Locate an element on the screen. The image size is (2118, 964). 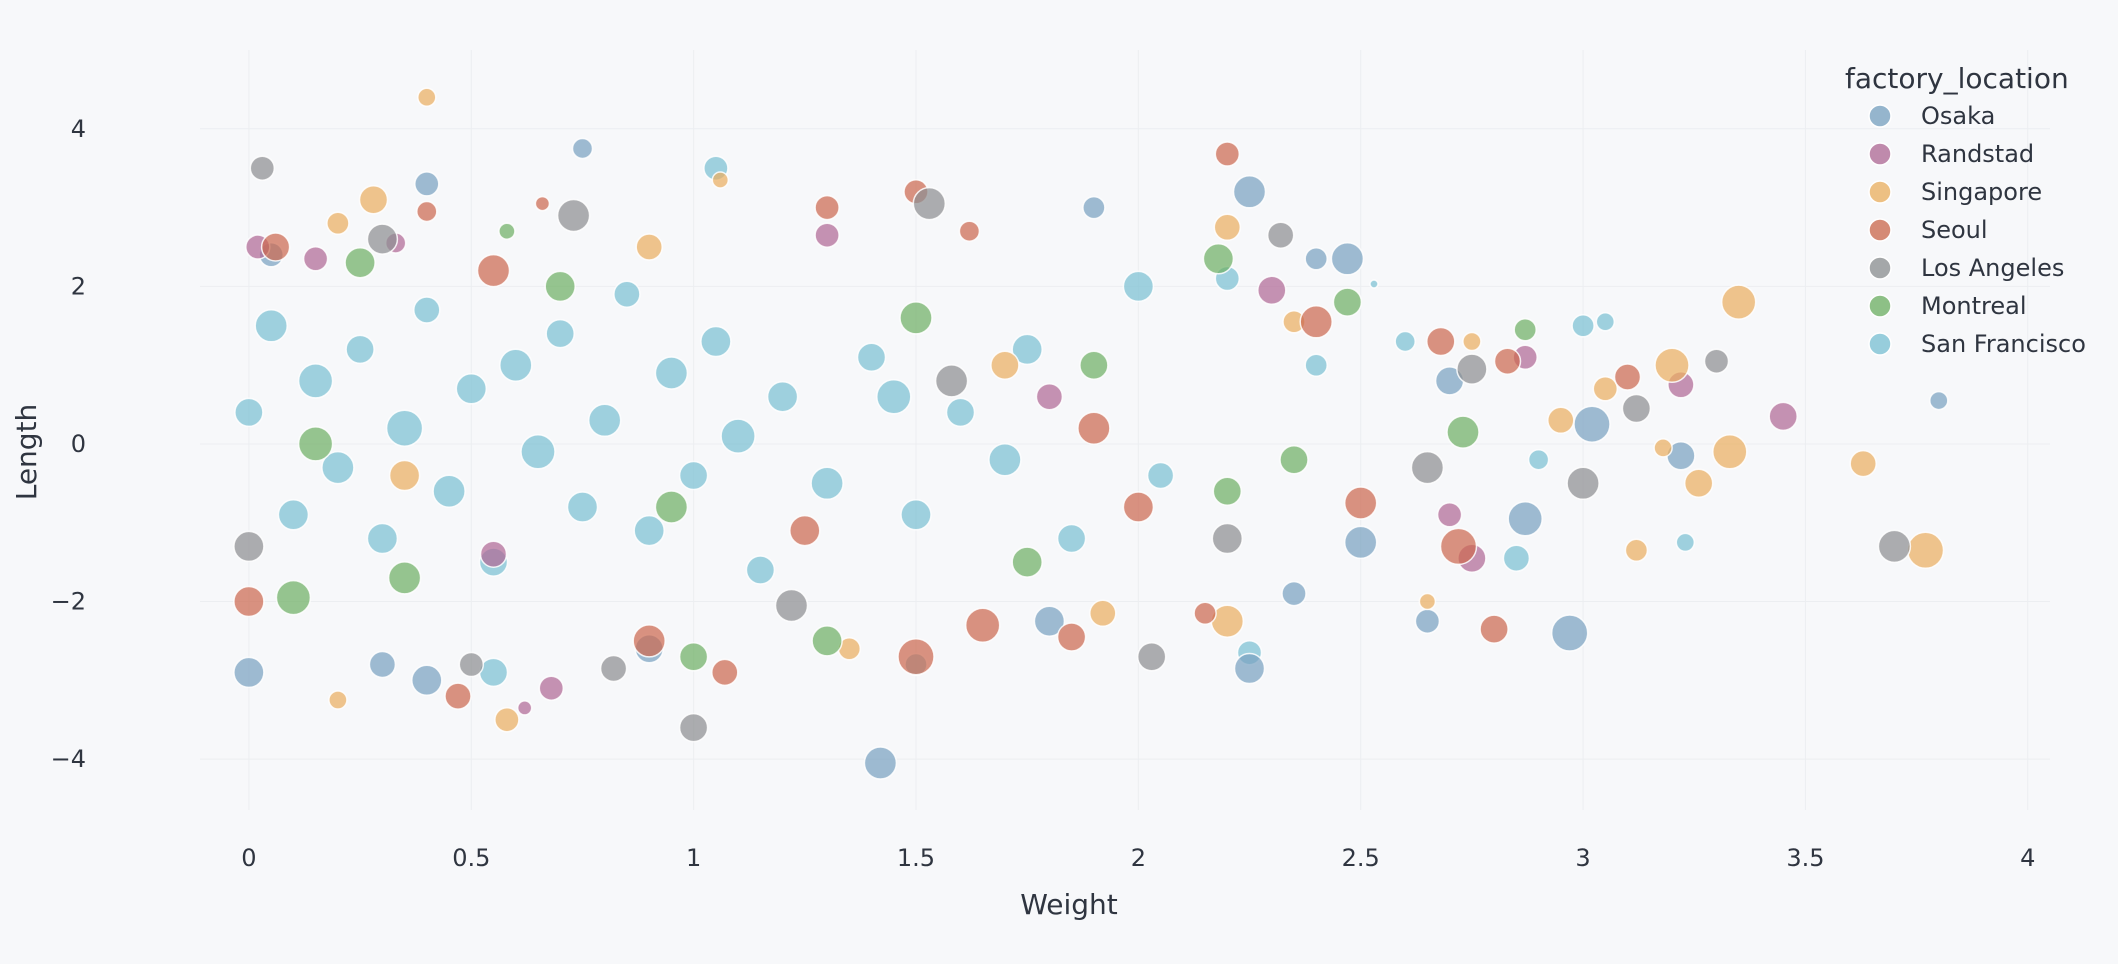
legend-item-seoul: Seoul is located at coordinates (1928, 230).